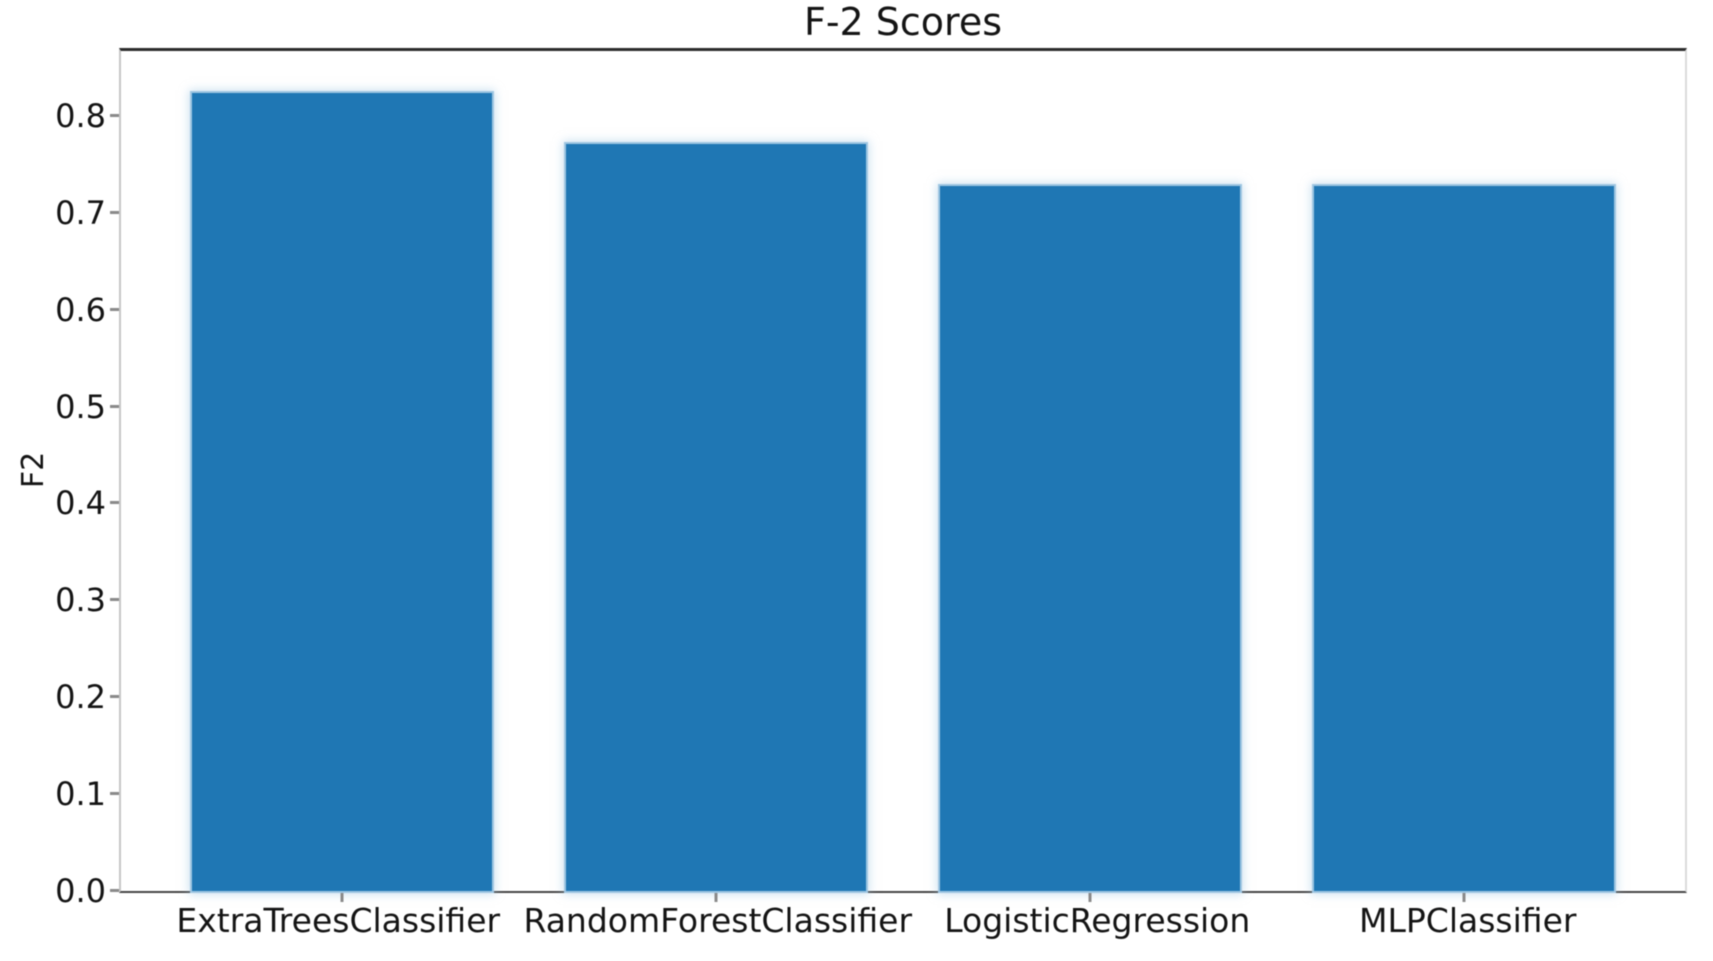 The height and width of the screenshot is (961, 1713). I want to click on y-tick-label: 0.6, so click(80, 309).